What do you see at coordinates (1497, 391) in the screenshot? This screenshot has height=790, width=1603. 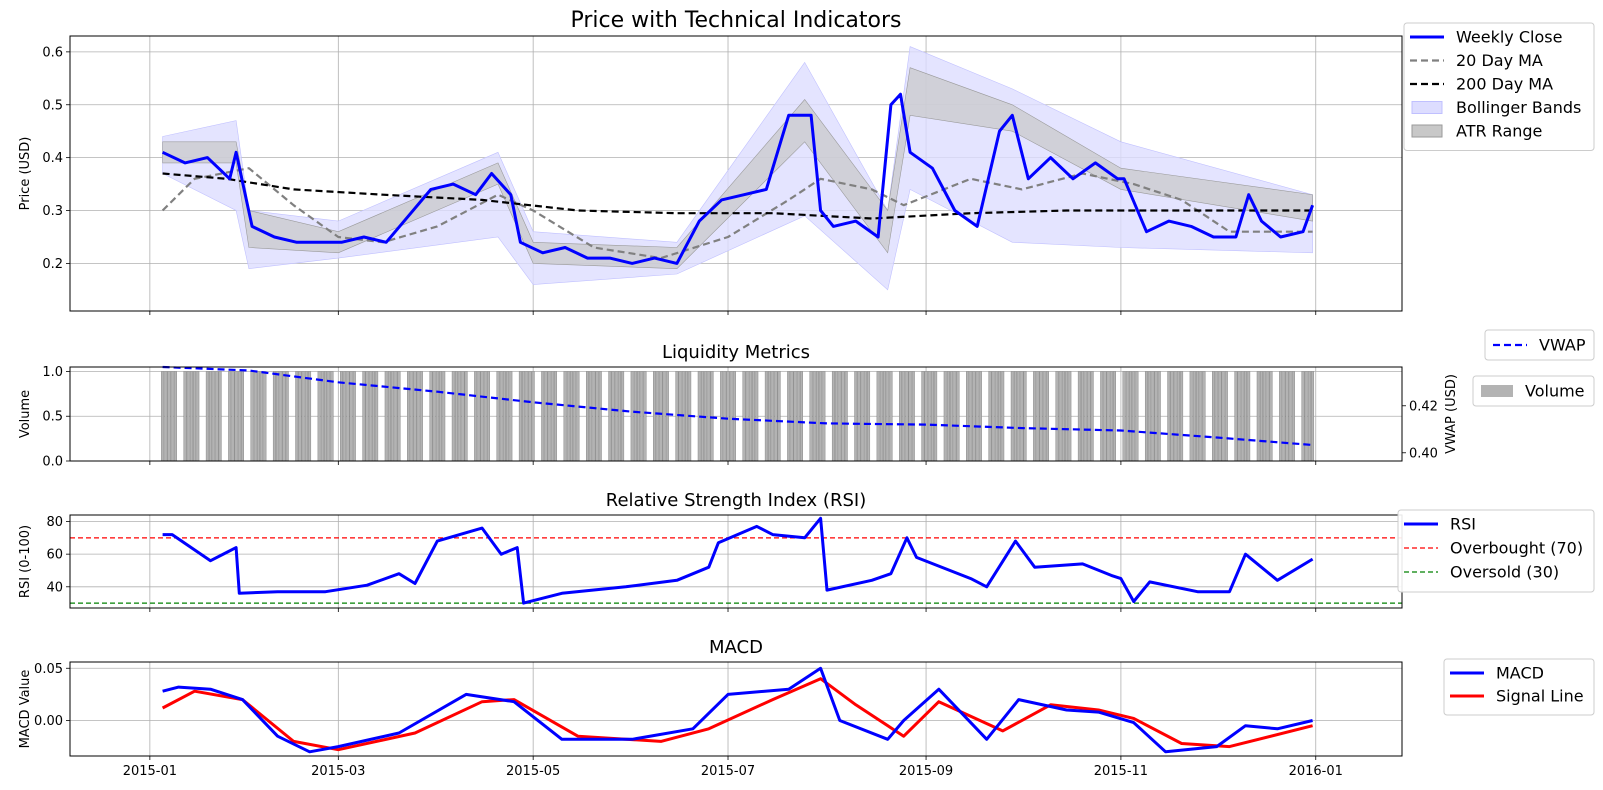 I see `legend-item-volume-swatch` at bounding box center [1497, 391].